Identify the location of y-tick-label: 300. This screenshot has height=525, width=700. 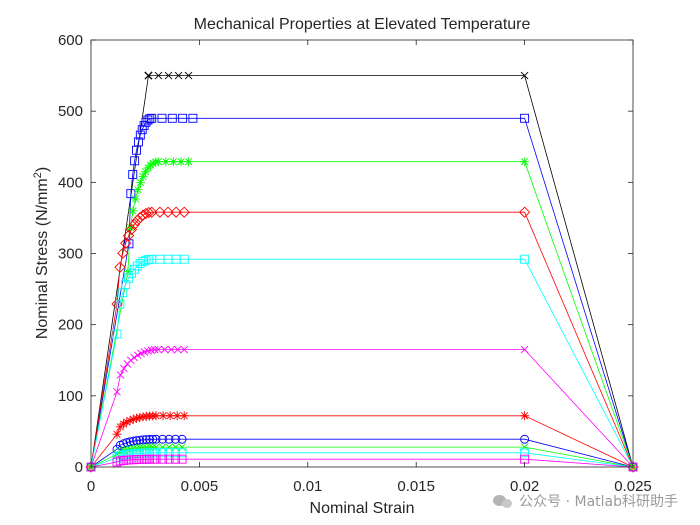
(70, 254).